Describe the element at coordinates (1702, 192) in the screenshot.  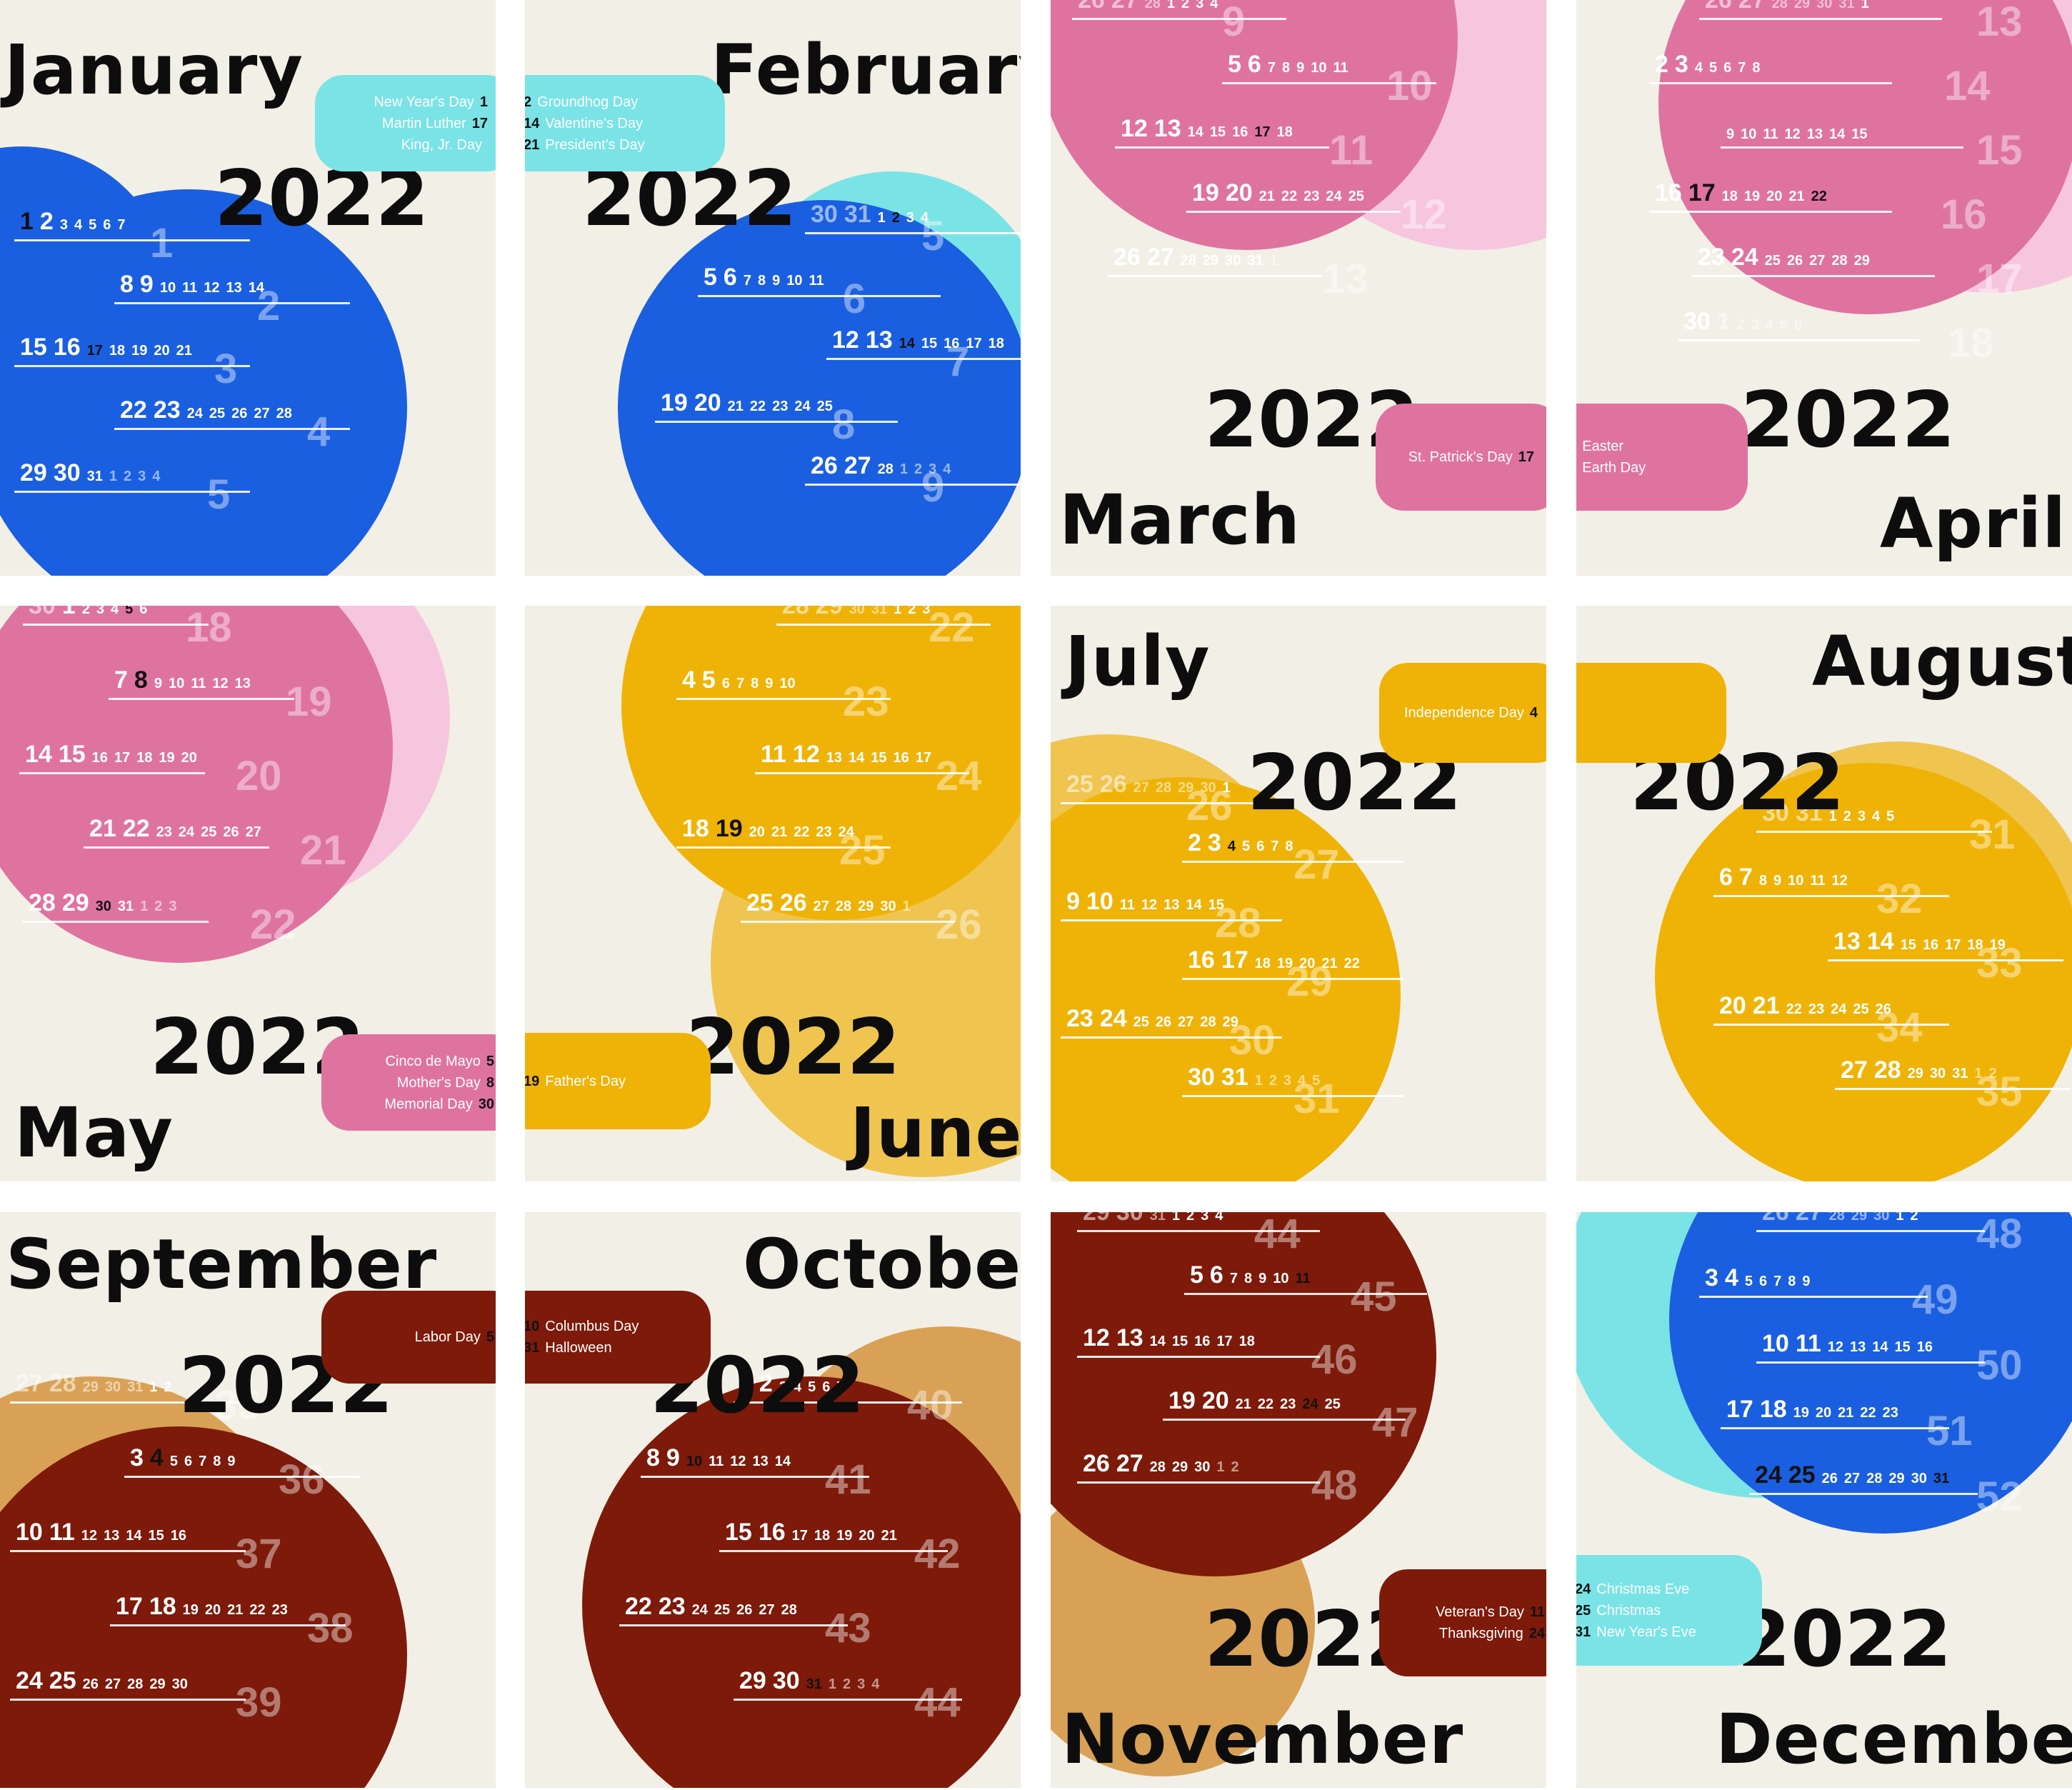
I see `day-number: 17` at that location.